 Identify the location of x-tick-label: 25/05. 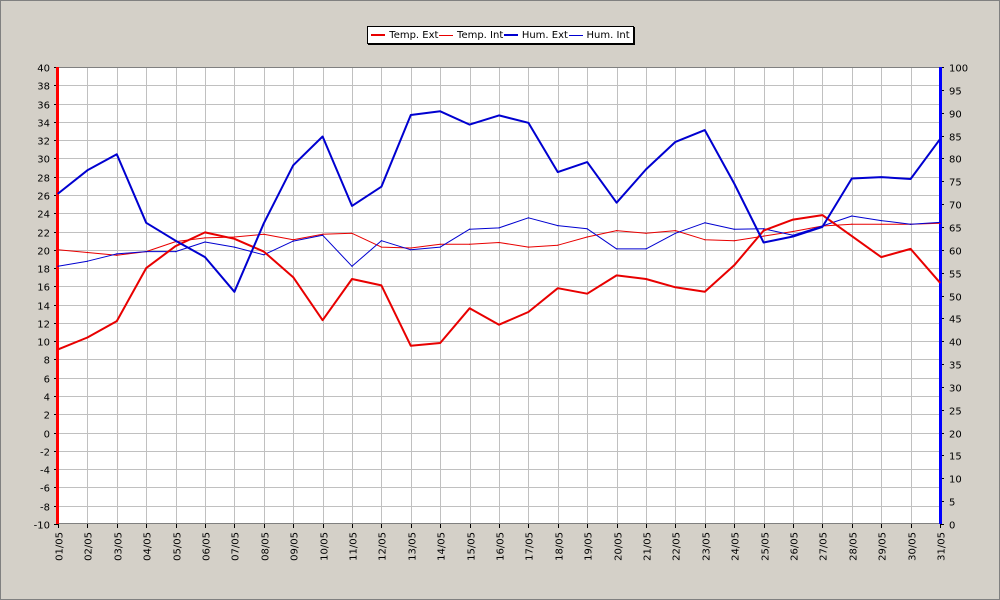
(766, 546).